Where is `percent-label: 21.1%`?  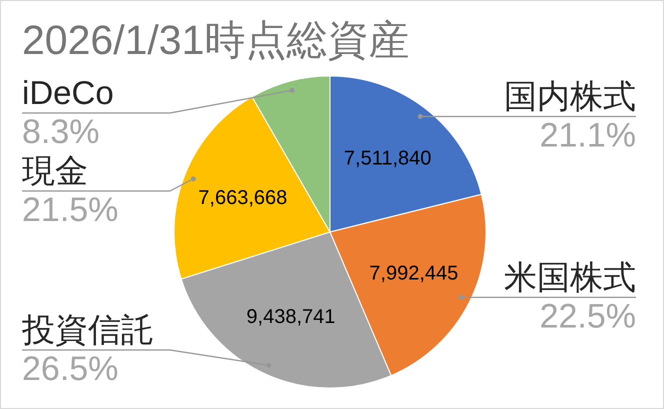 percent-label: 21.1% is located at coordinates (588, 135).